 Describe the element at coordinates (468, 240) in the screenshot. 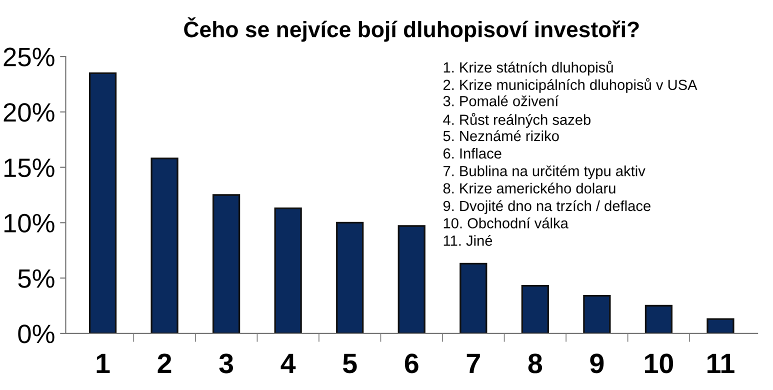

I see `annotation: 11. Jiné` at that location.